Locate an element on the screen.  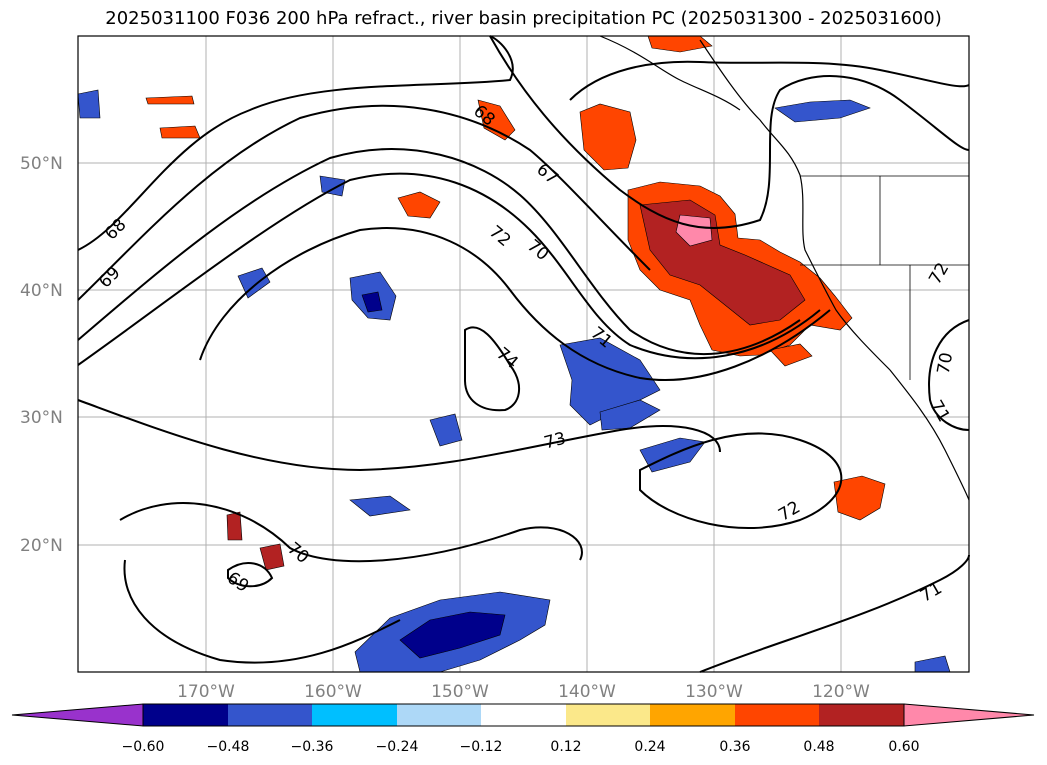
lon-tick-label: 170°W is located at coordinates (206, 692).